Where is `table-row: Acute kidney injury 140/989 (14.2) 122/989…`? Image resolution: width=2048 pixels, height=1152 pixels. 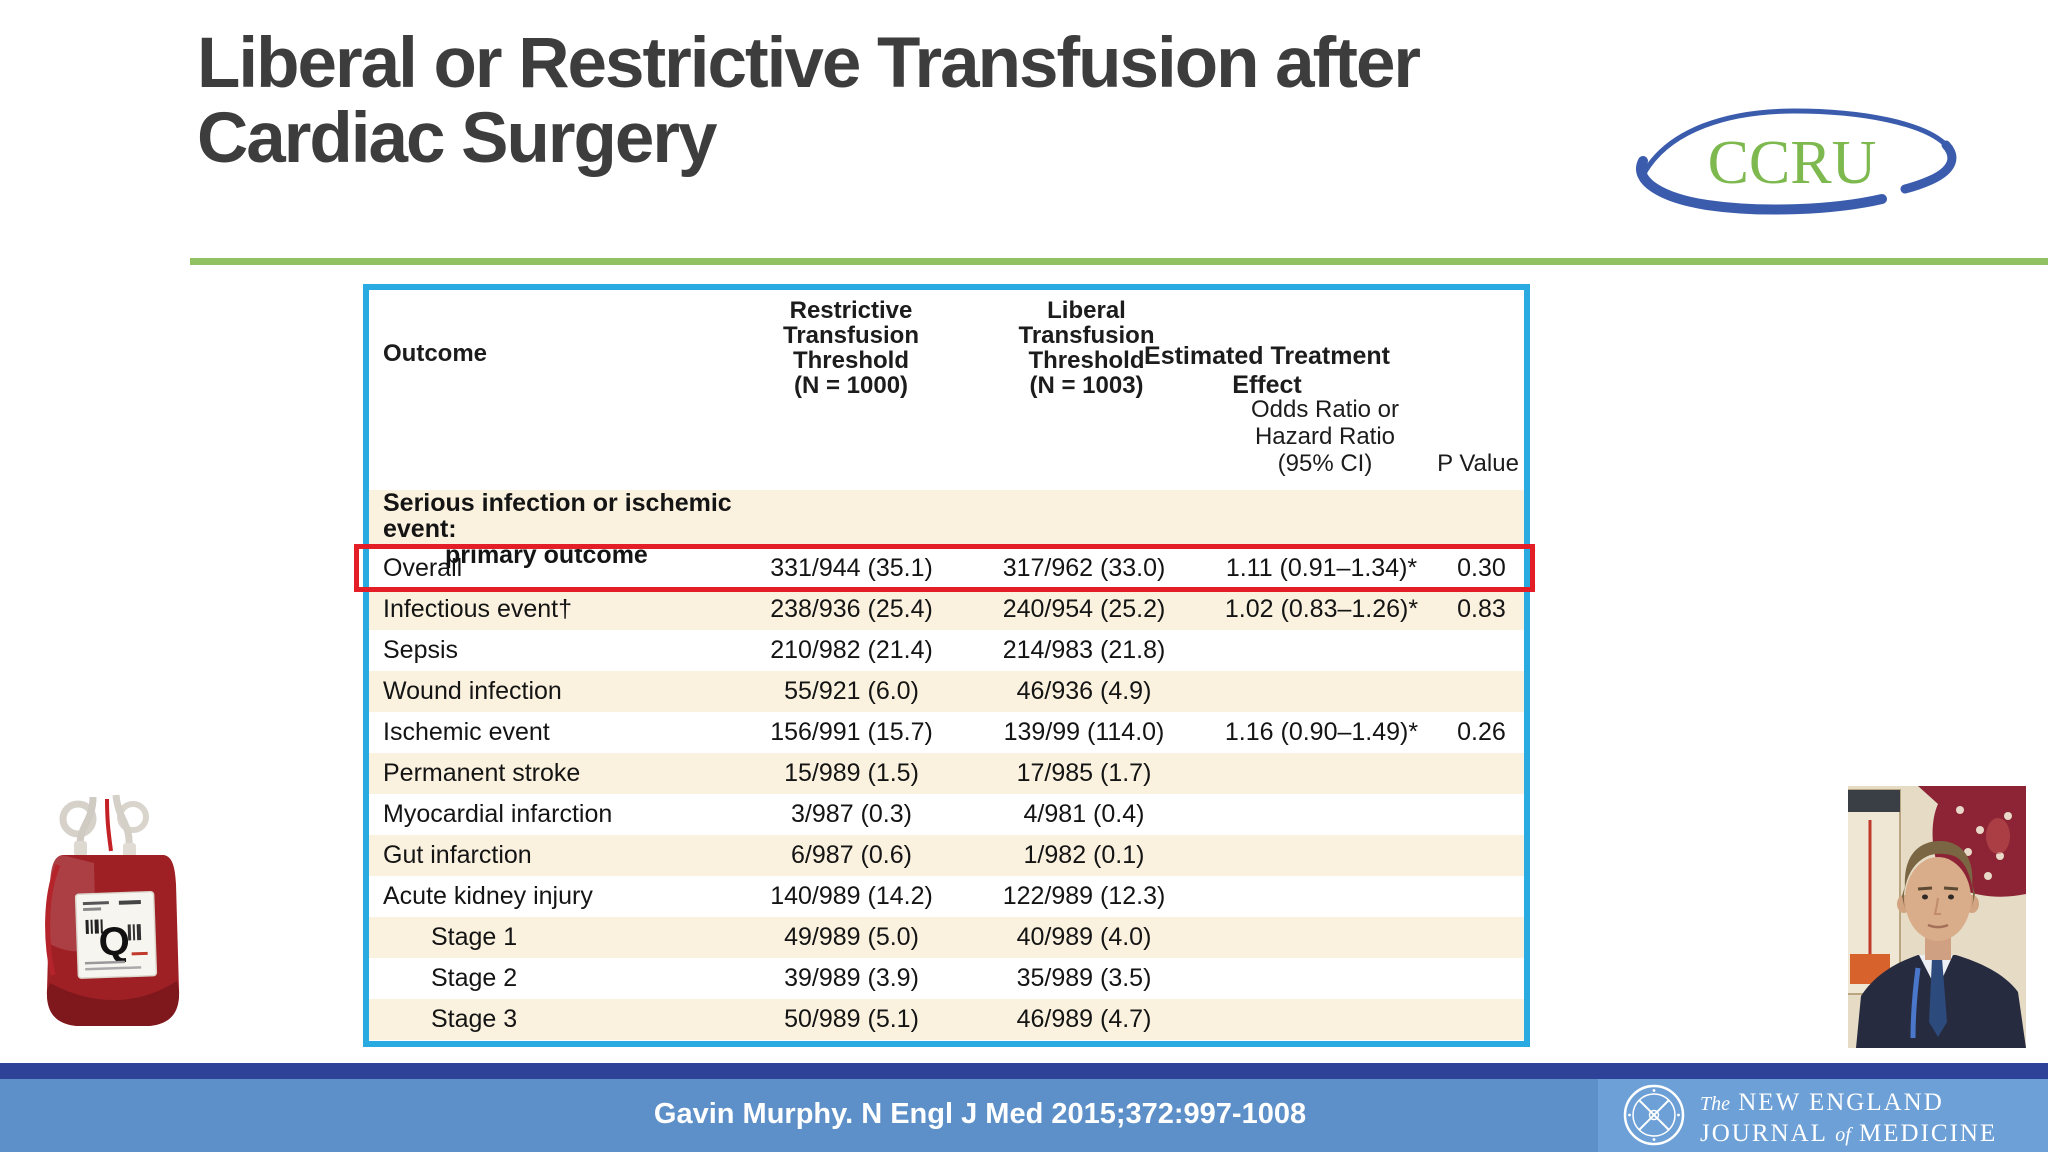
table-row: Acute kidney injury 140/989 (14.2) 122/989… is located at coordinates (946, 896).